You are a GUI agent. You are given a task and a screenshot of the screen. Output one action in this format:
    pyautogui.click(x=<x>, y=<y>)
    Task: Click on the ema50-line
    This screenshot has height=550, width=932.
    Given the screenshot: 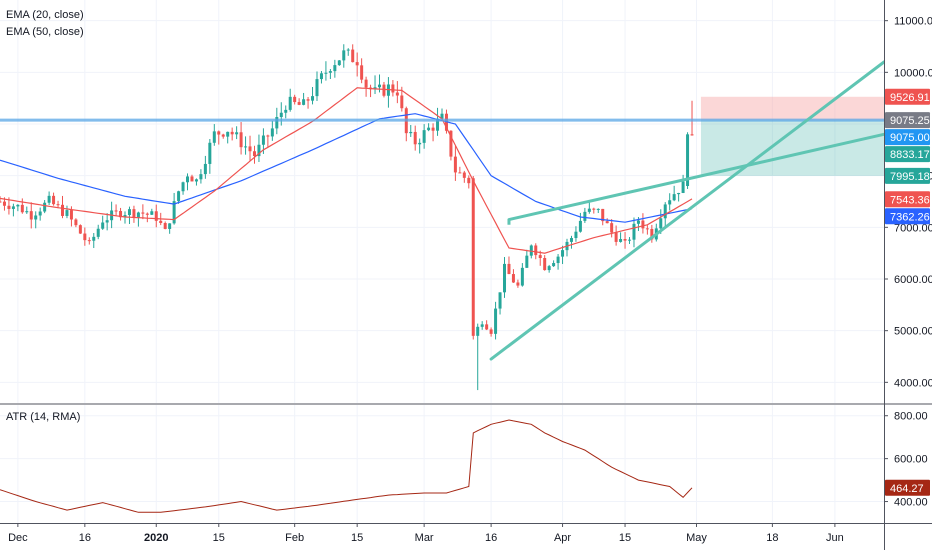 What is the action you would take?
    pyautogui.click(x=346, y=168)
    